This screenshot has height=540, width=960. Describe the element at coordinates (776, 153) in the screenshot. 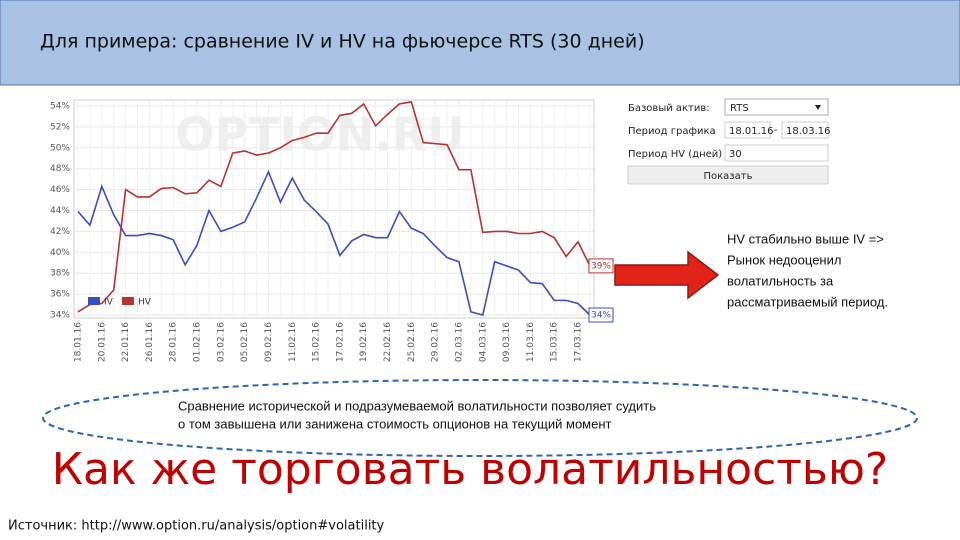

I see `hv-input` at that location.